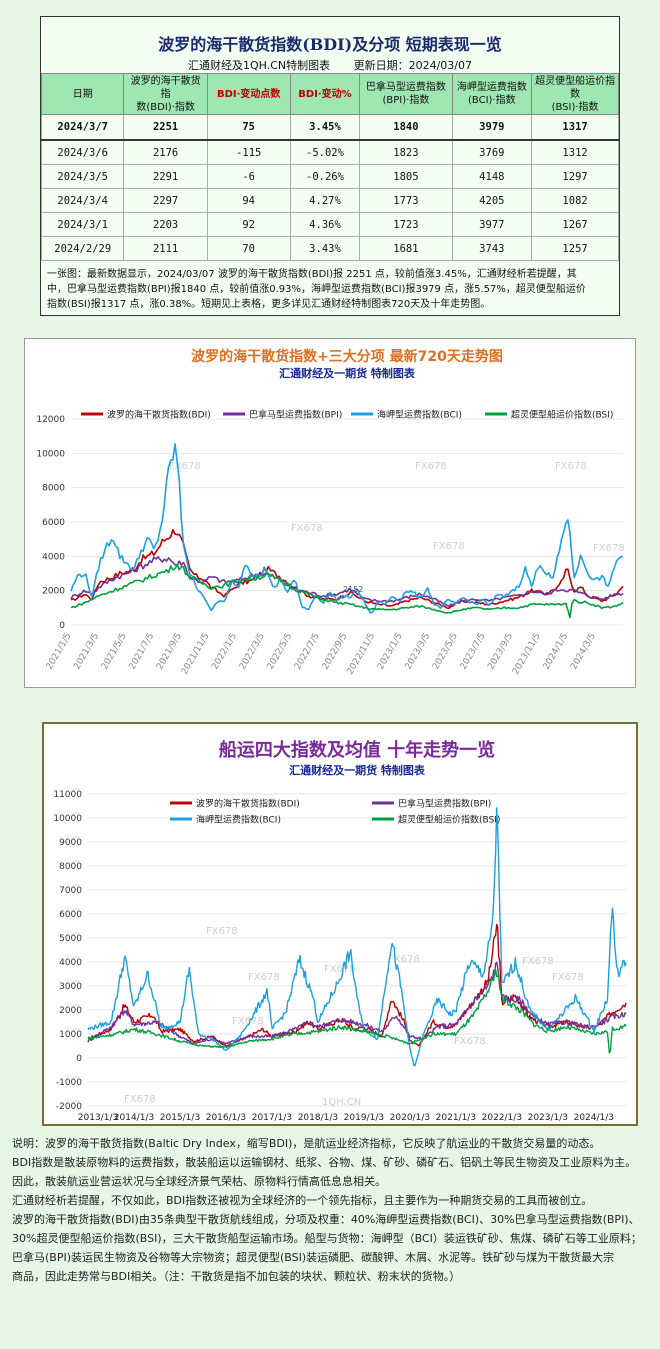 This screenshot has height=1349, width=660. What do you see at coordinates (82, 200) in the screenshot?
I see `table-cell: 2024/3/4` at bounding box center [82, 200].